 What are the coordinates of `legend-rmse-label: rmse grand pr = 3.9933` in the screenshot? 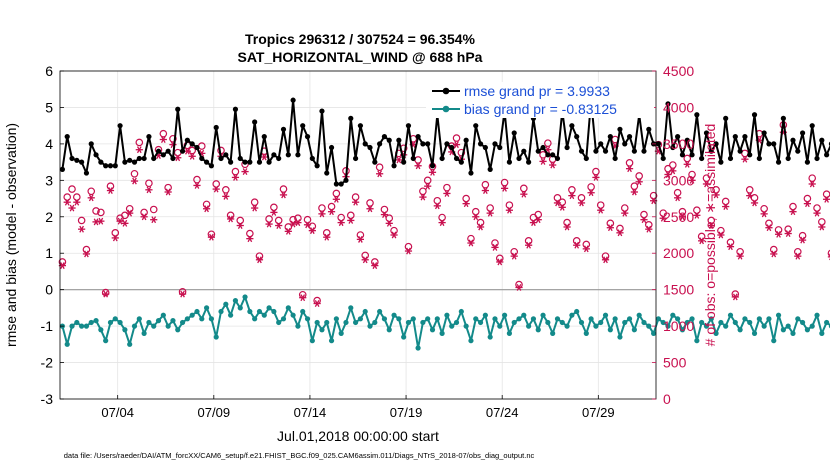 It's located at (537, 91).